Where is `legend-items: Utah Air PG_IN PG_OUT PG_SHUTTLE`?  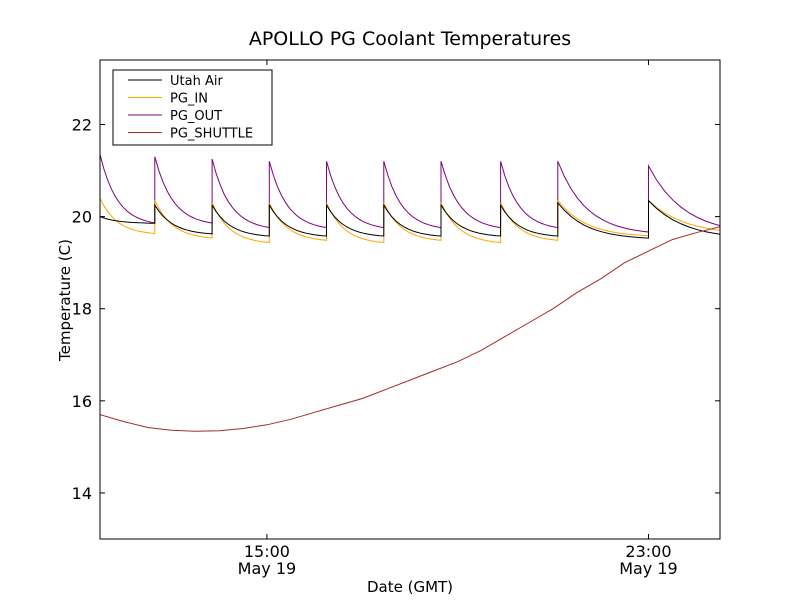
legend-items: Utah Air PG_IN PG_OUT PG_SHUTTLE is located at coordinates (190, 108).